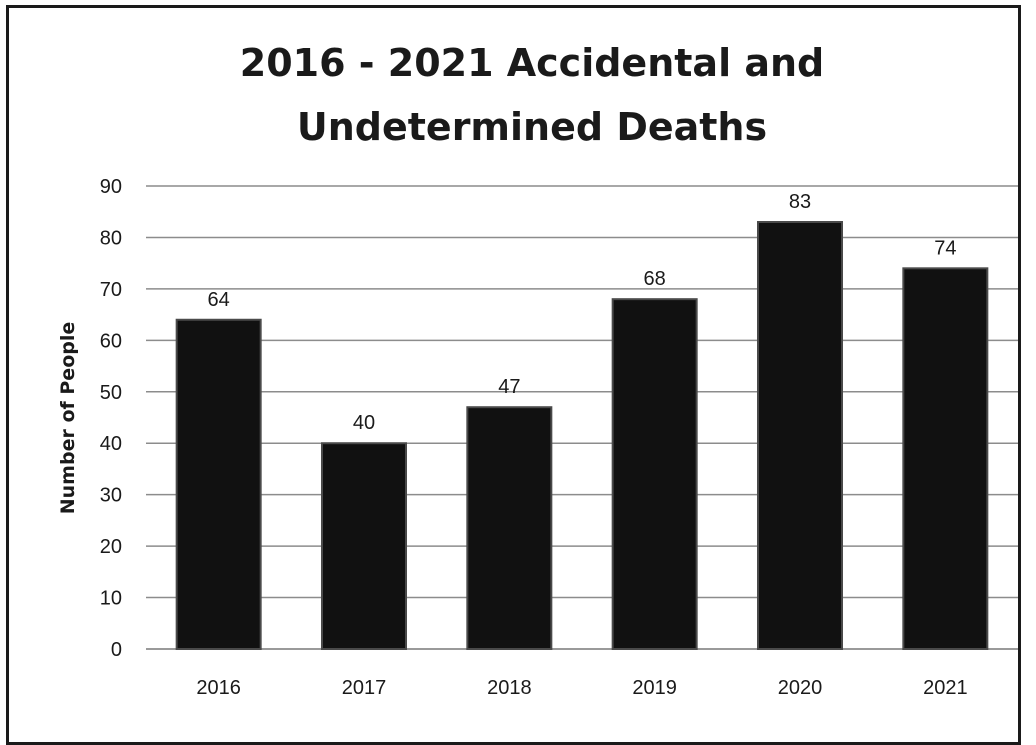  Describe the element at coordinates (800, 435) in the screenshot. I see `bar-2020` at that location.